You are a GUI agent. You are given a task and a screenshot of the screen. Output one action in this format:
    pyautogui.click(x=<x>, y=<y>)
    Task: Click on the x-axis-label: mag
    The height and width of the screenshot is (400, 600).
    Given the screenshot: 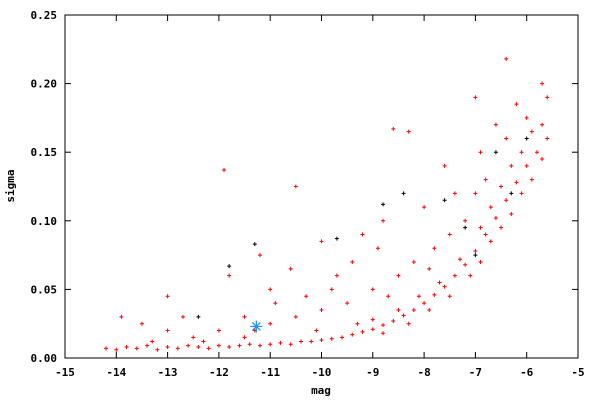 What is the action you would take?
    pyautogui.click(x=321, y=390)
    